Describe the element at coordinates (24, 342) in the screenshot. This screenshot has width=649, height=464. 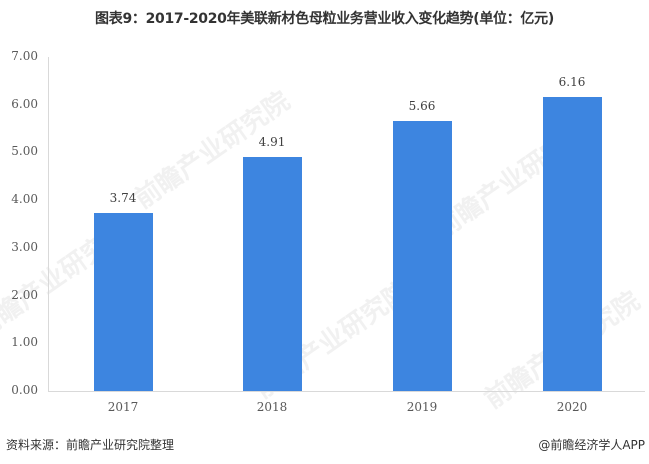
I see `y-tick-label: 1.00` at that location.